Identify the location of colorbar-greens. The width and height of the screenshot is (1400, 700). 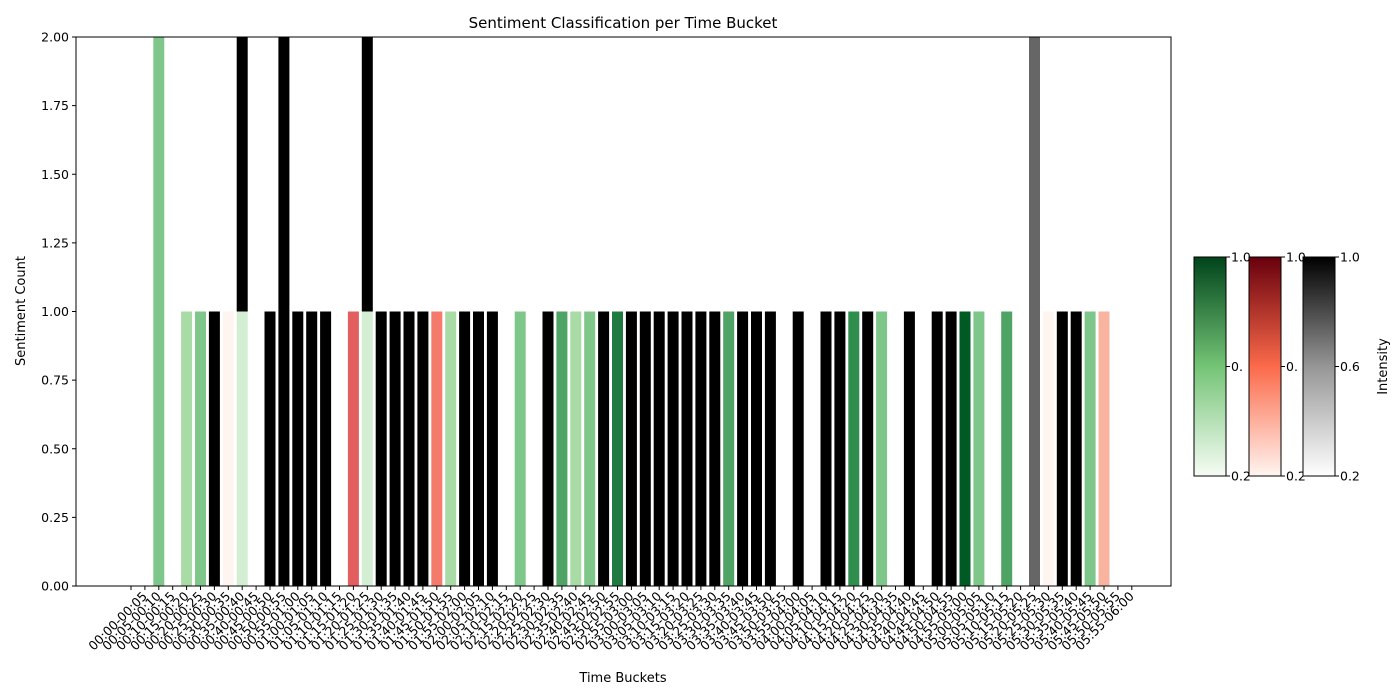
(1210, 366).